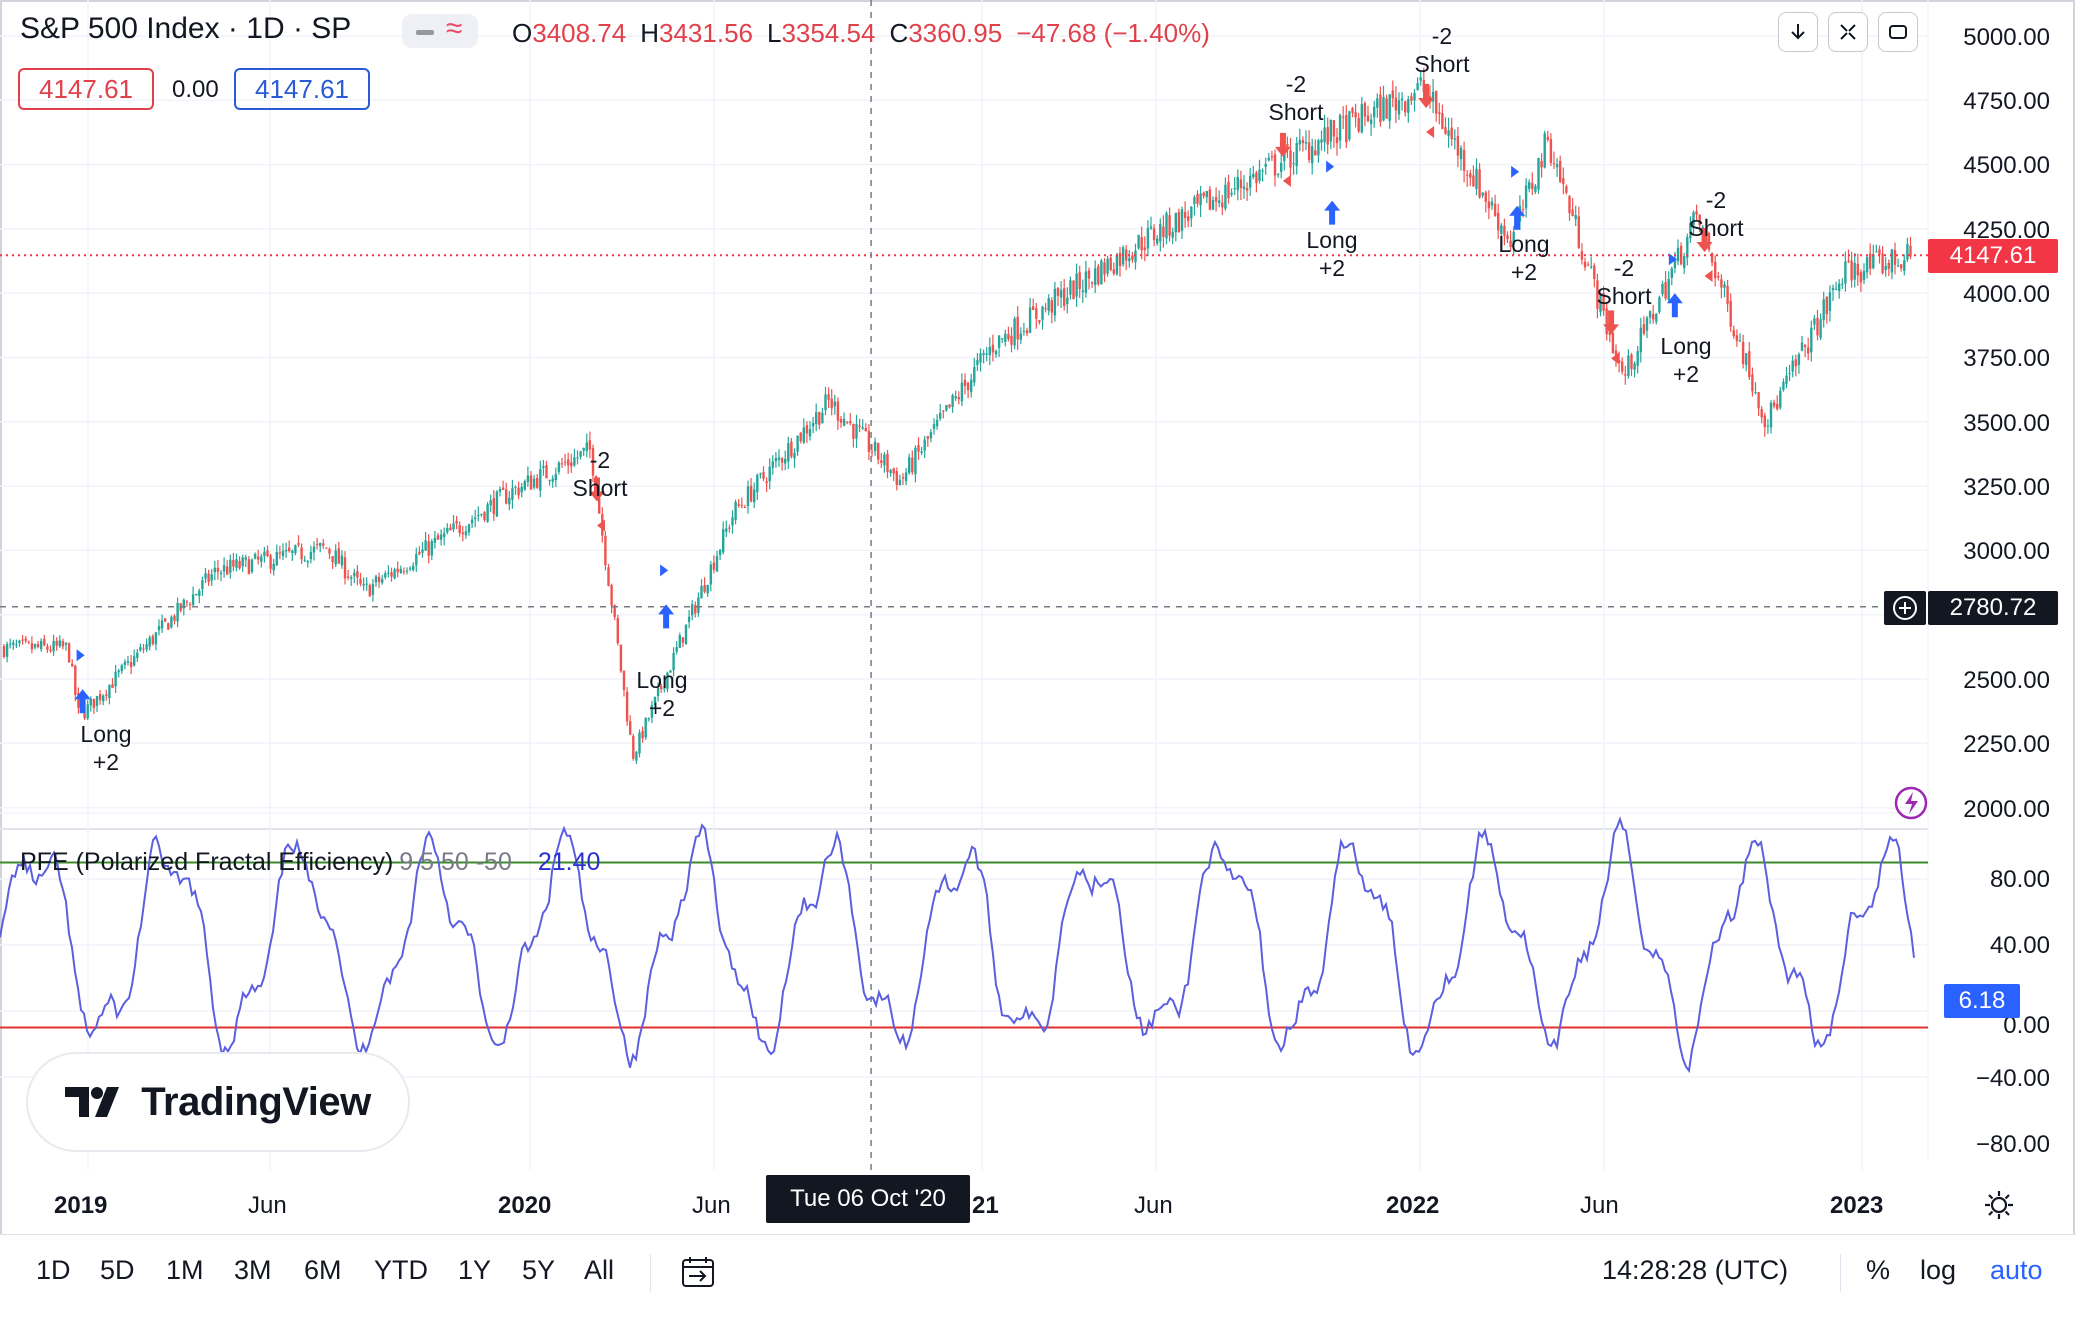 The height and width of the screenshot is (1317, 2076). What do you see at coordinates (1898, 32) in the screenshot?
I see `fullscreen-button` at bounding box center [1898, 32].